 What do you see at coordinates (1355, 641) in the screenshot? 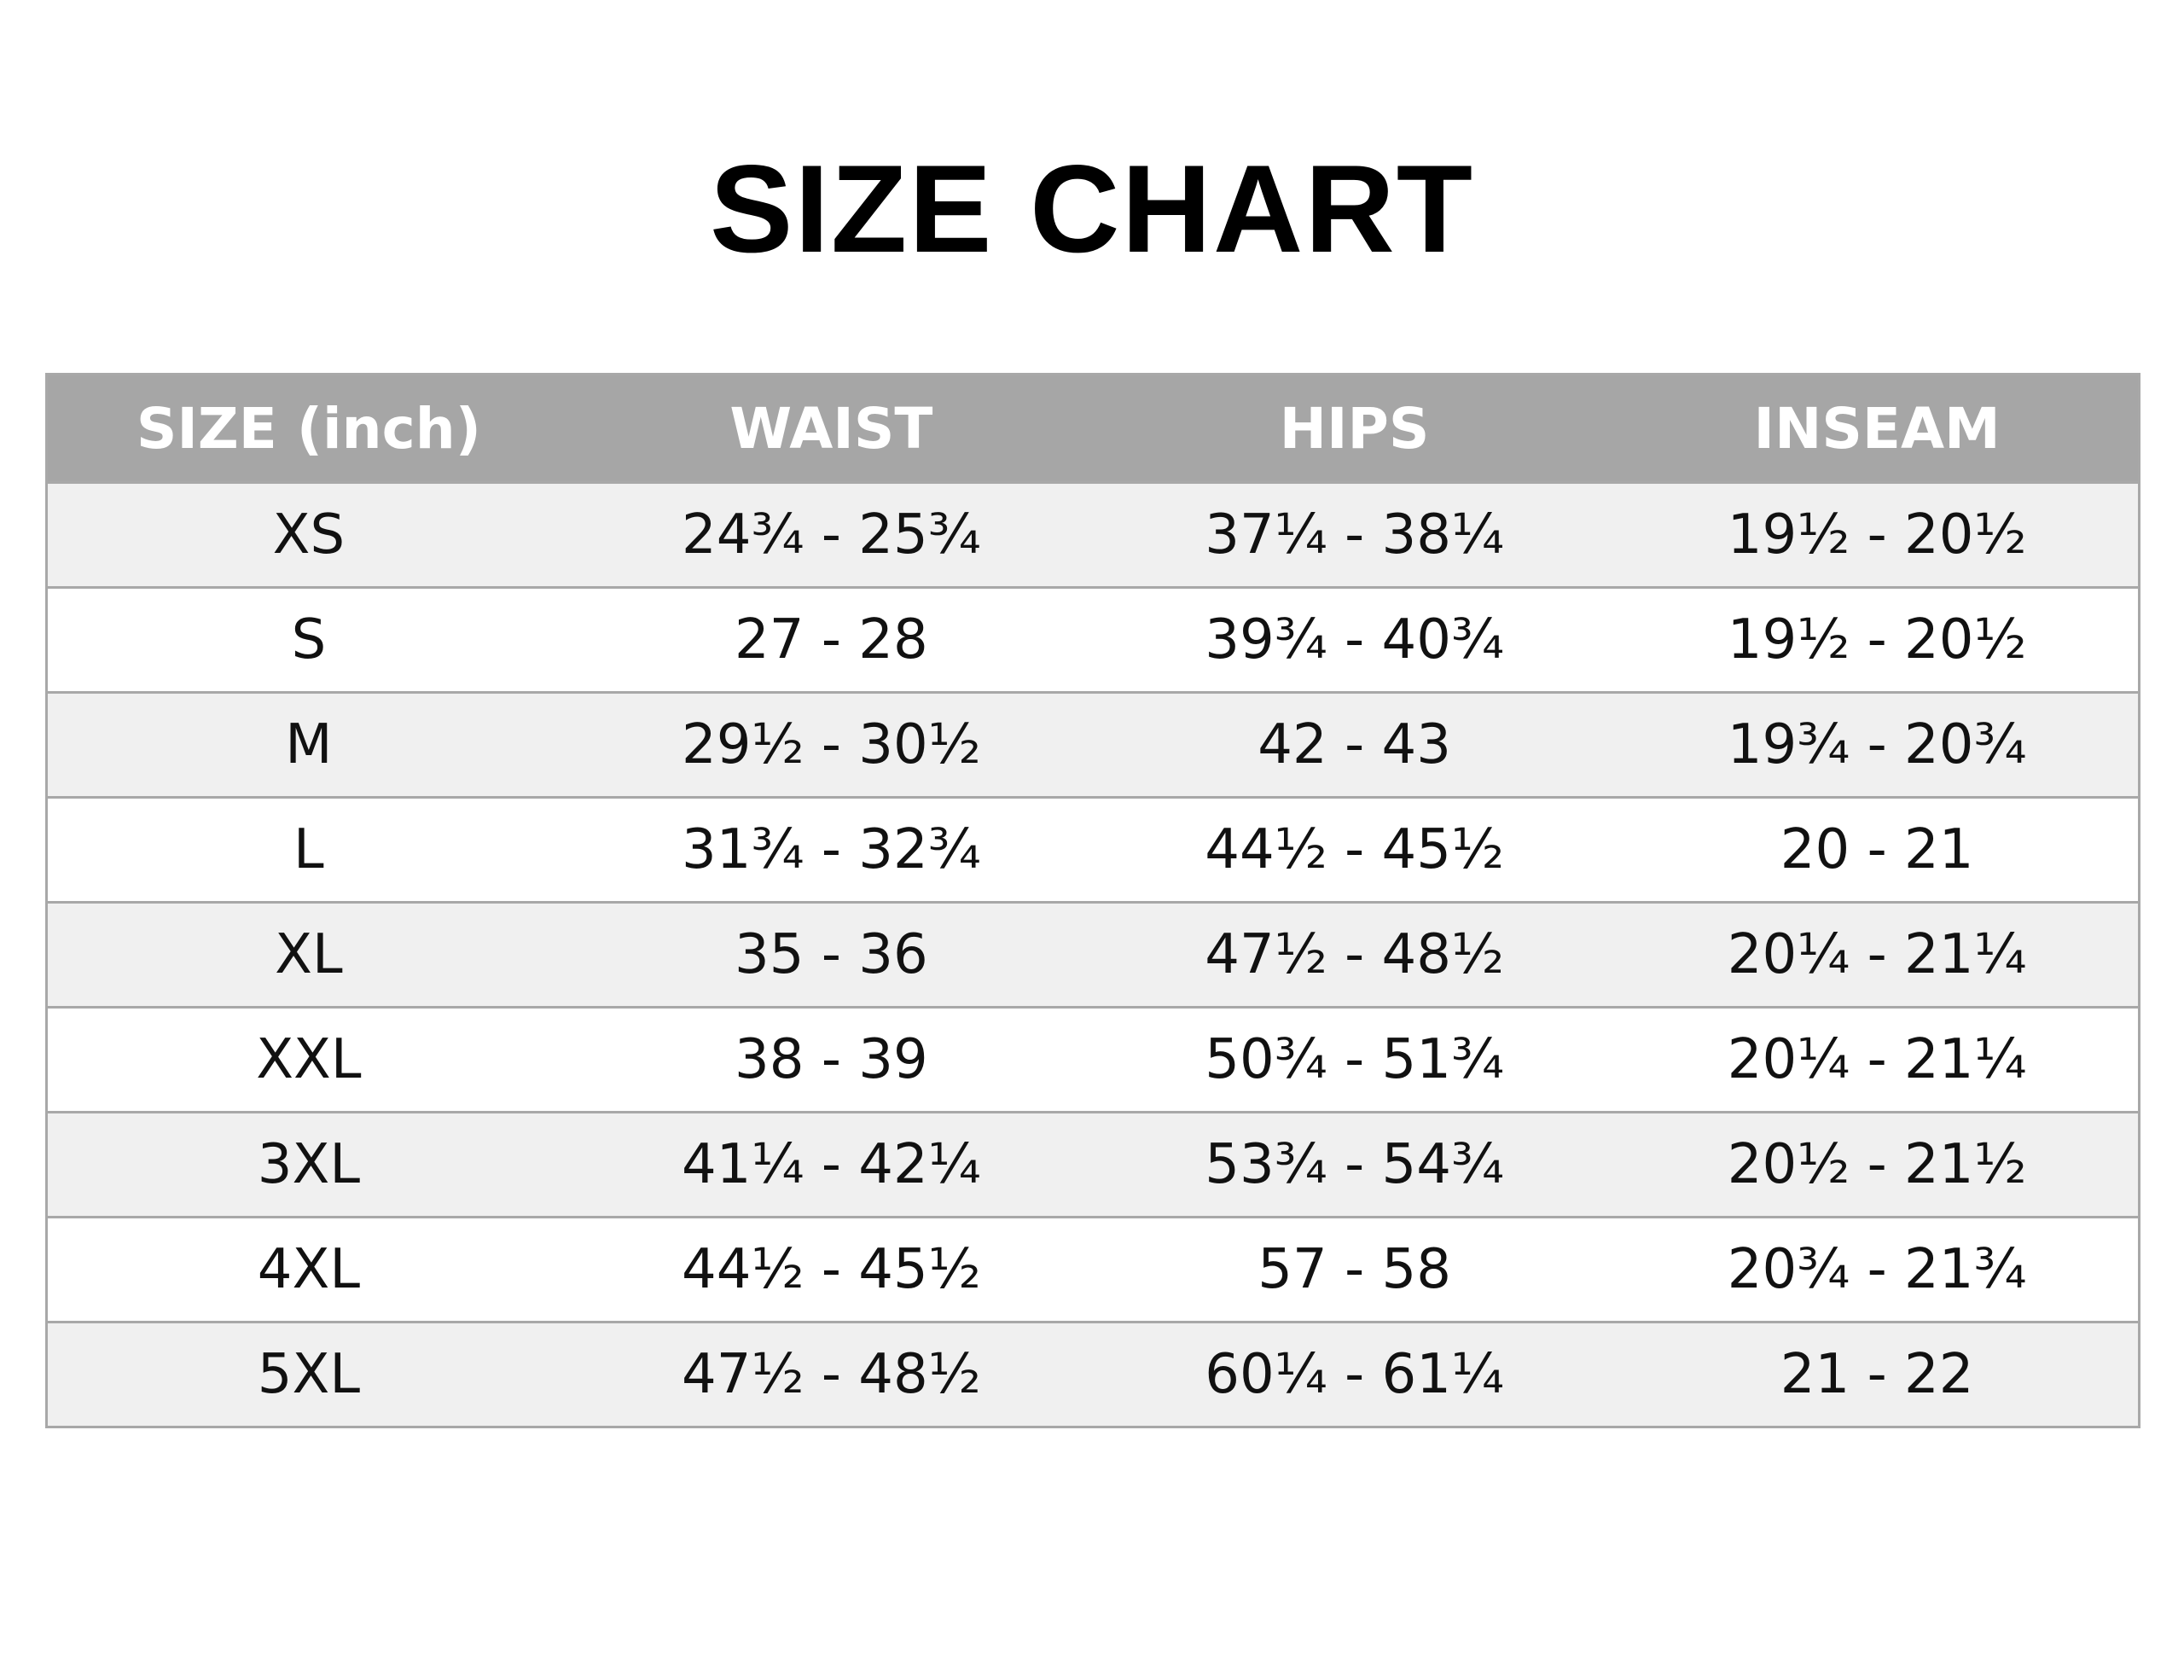
I see `hips-cell: 39¾ - 40¾` at bounding box center [1355, 641].